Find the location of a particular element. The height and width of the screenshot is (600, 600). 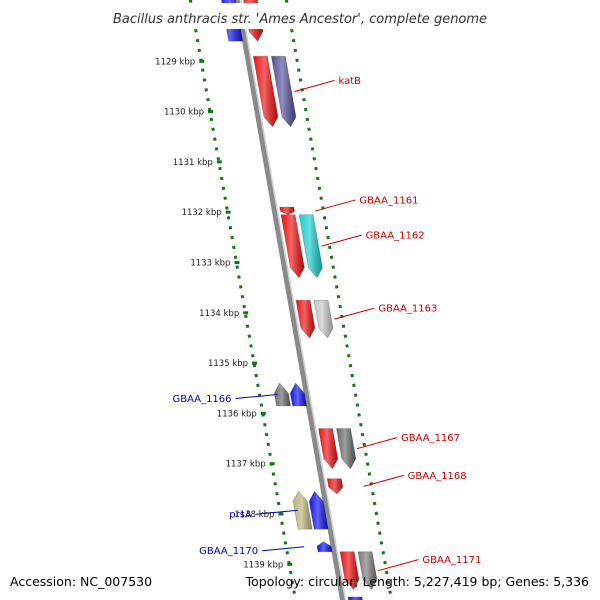

tick-label: 1139 kbp is located at coordinates (263, 565).